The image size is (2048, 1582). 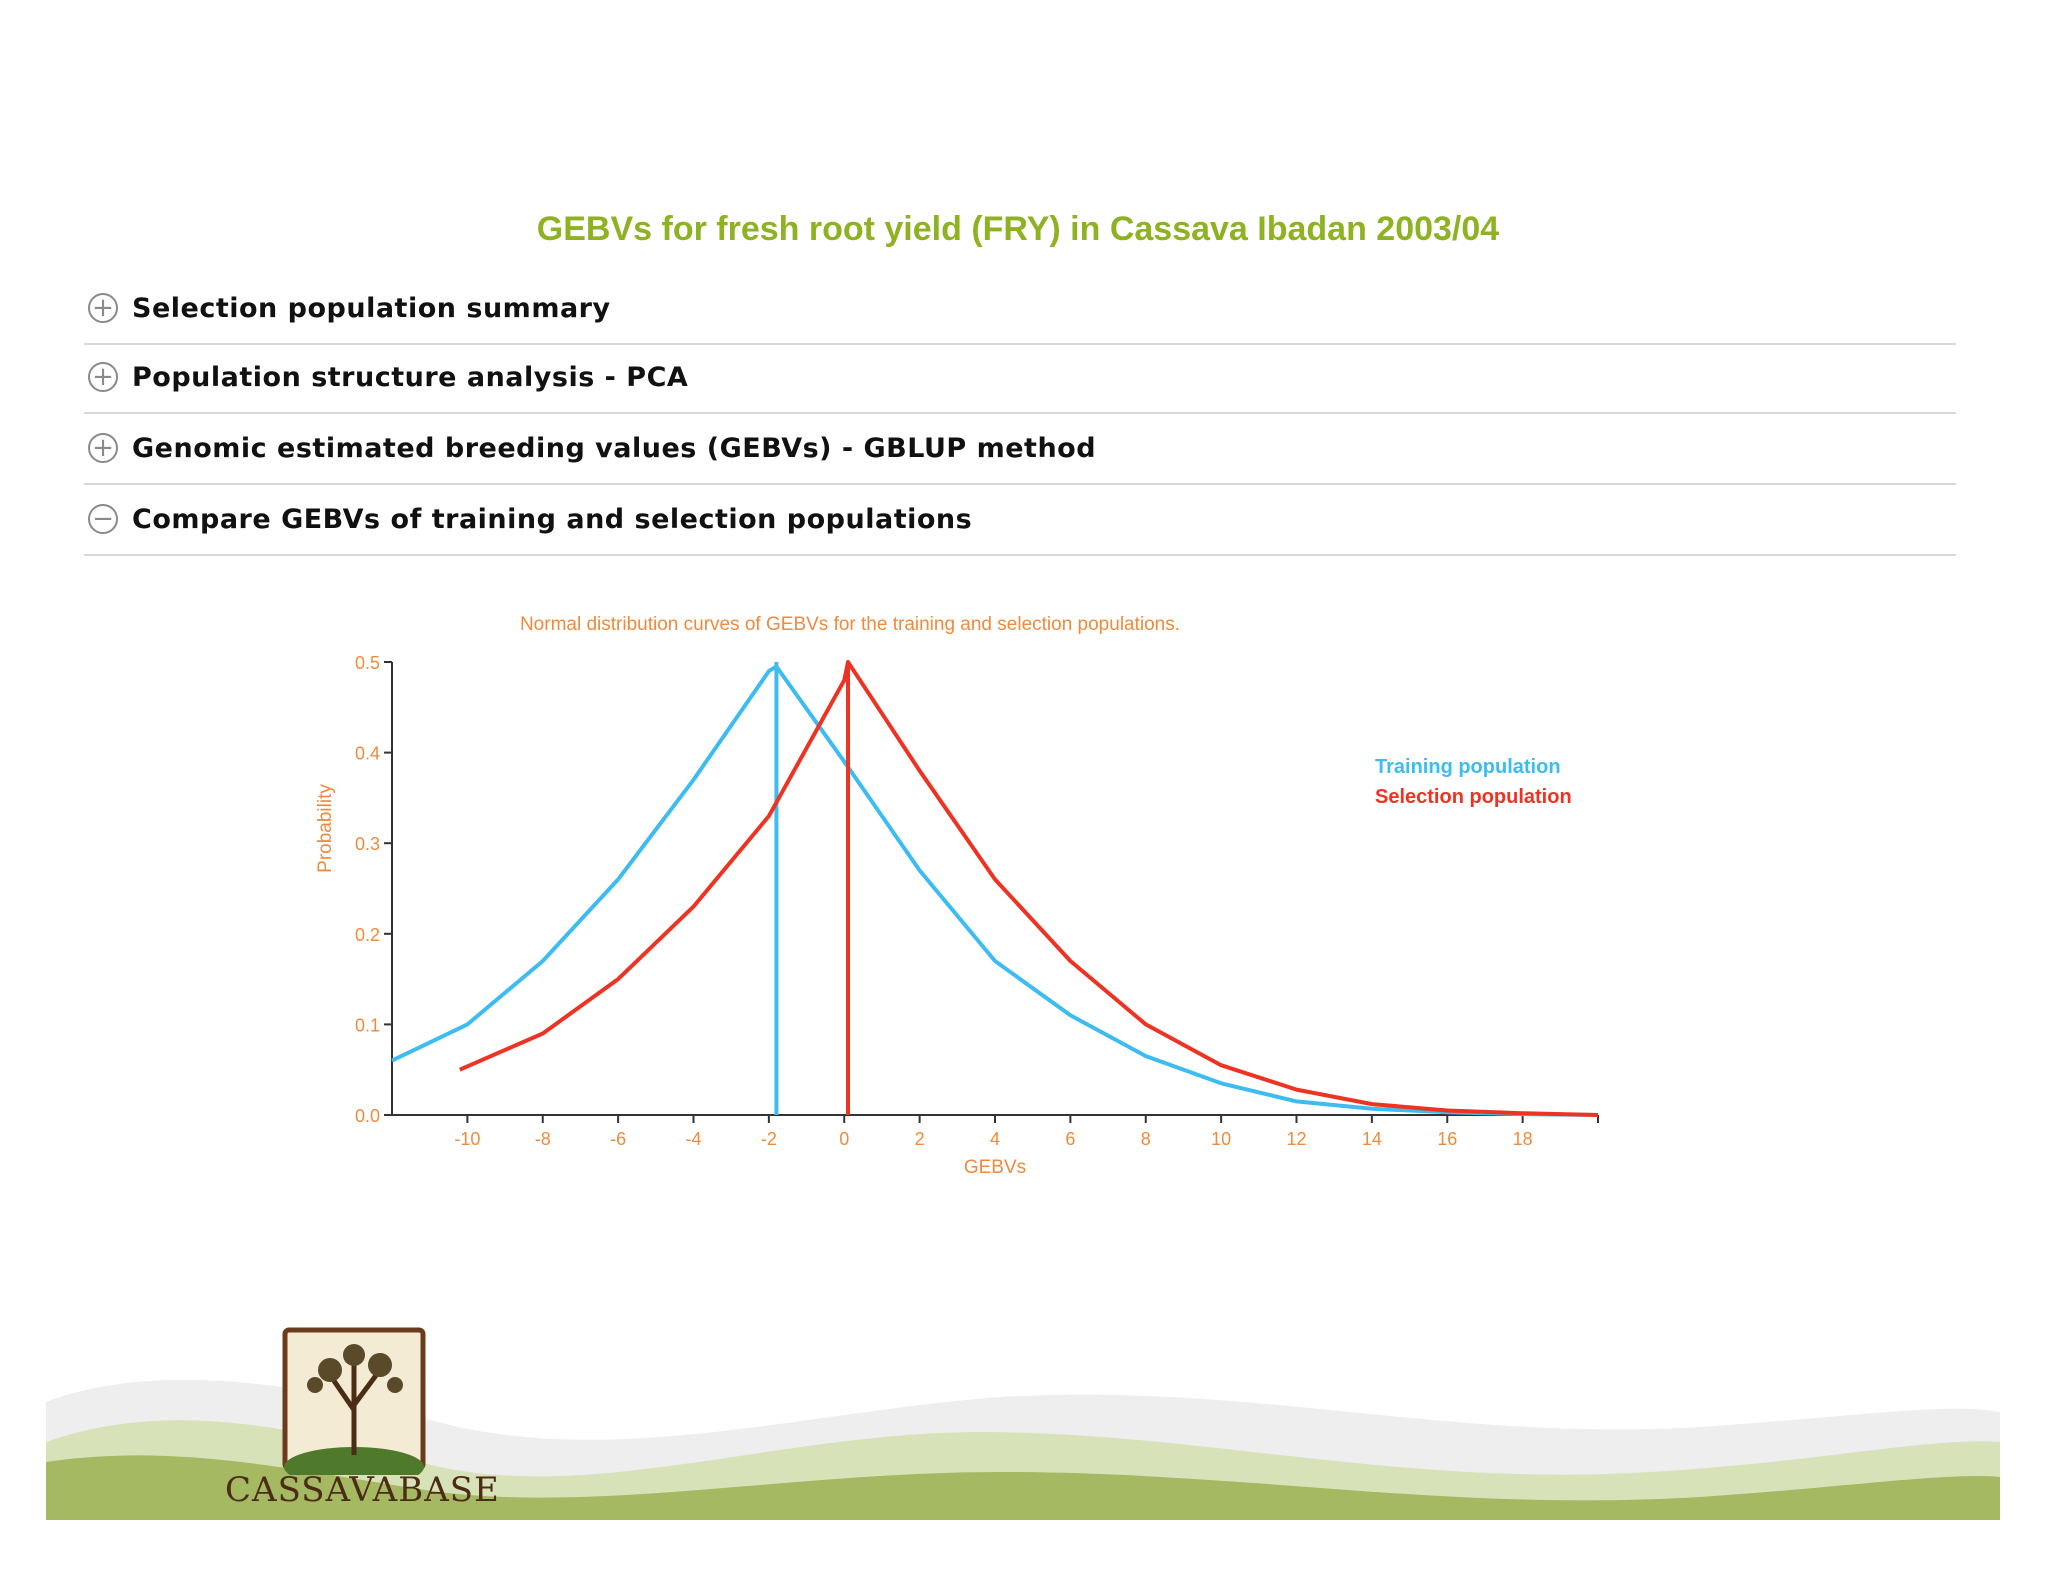 I want to click on section-selection-population-summary: + Selection population summary, so click(x=1020, y=309).